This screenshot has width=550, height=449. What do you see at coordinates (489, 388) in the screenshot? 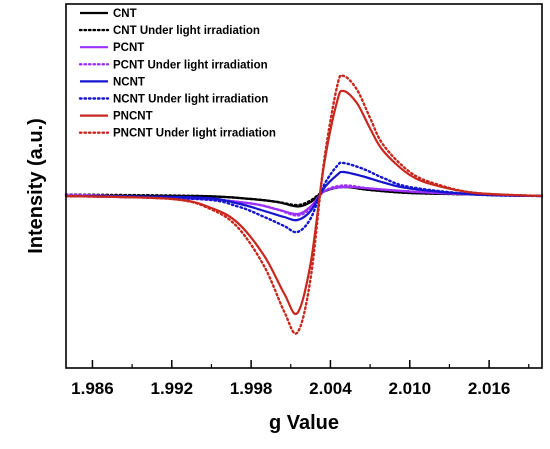
I see `x-tick-label: 2.016` at bounding box center [489, 388].